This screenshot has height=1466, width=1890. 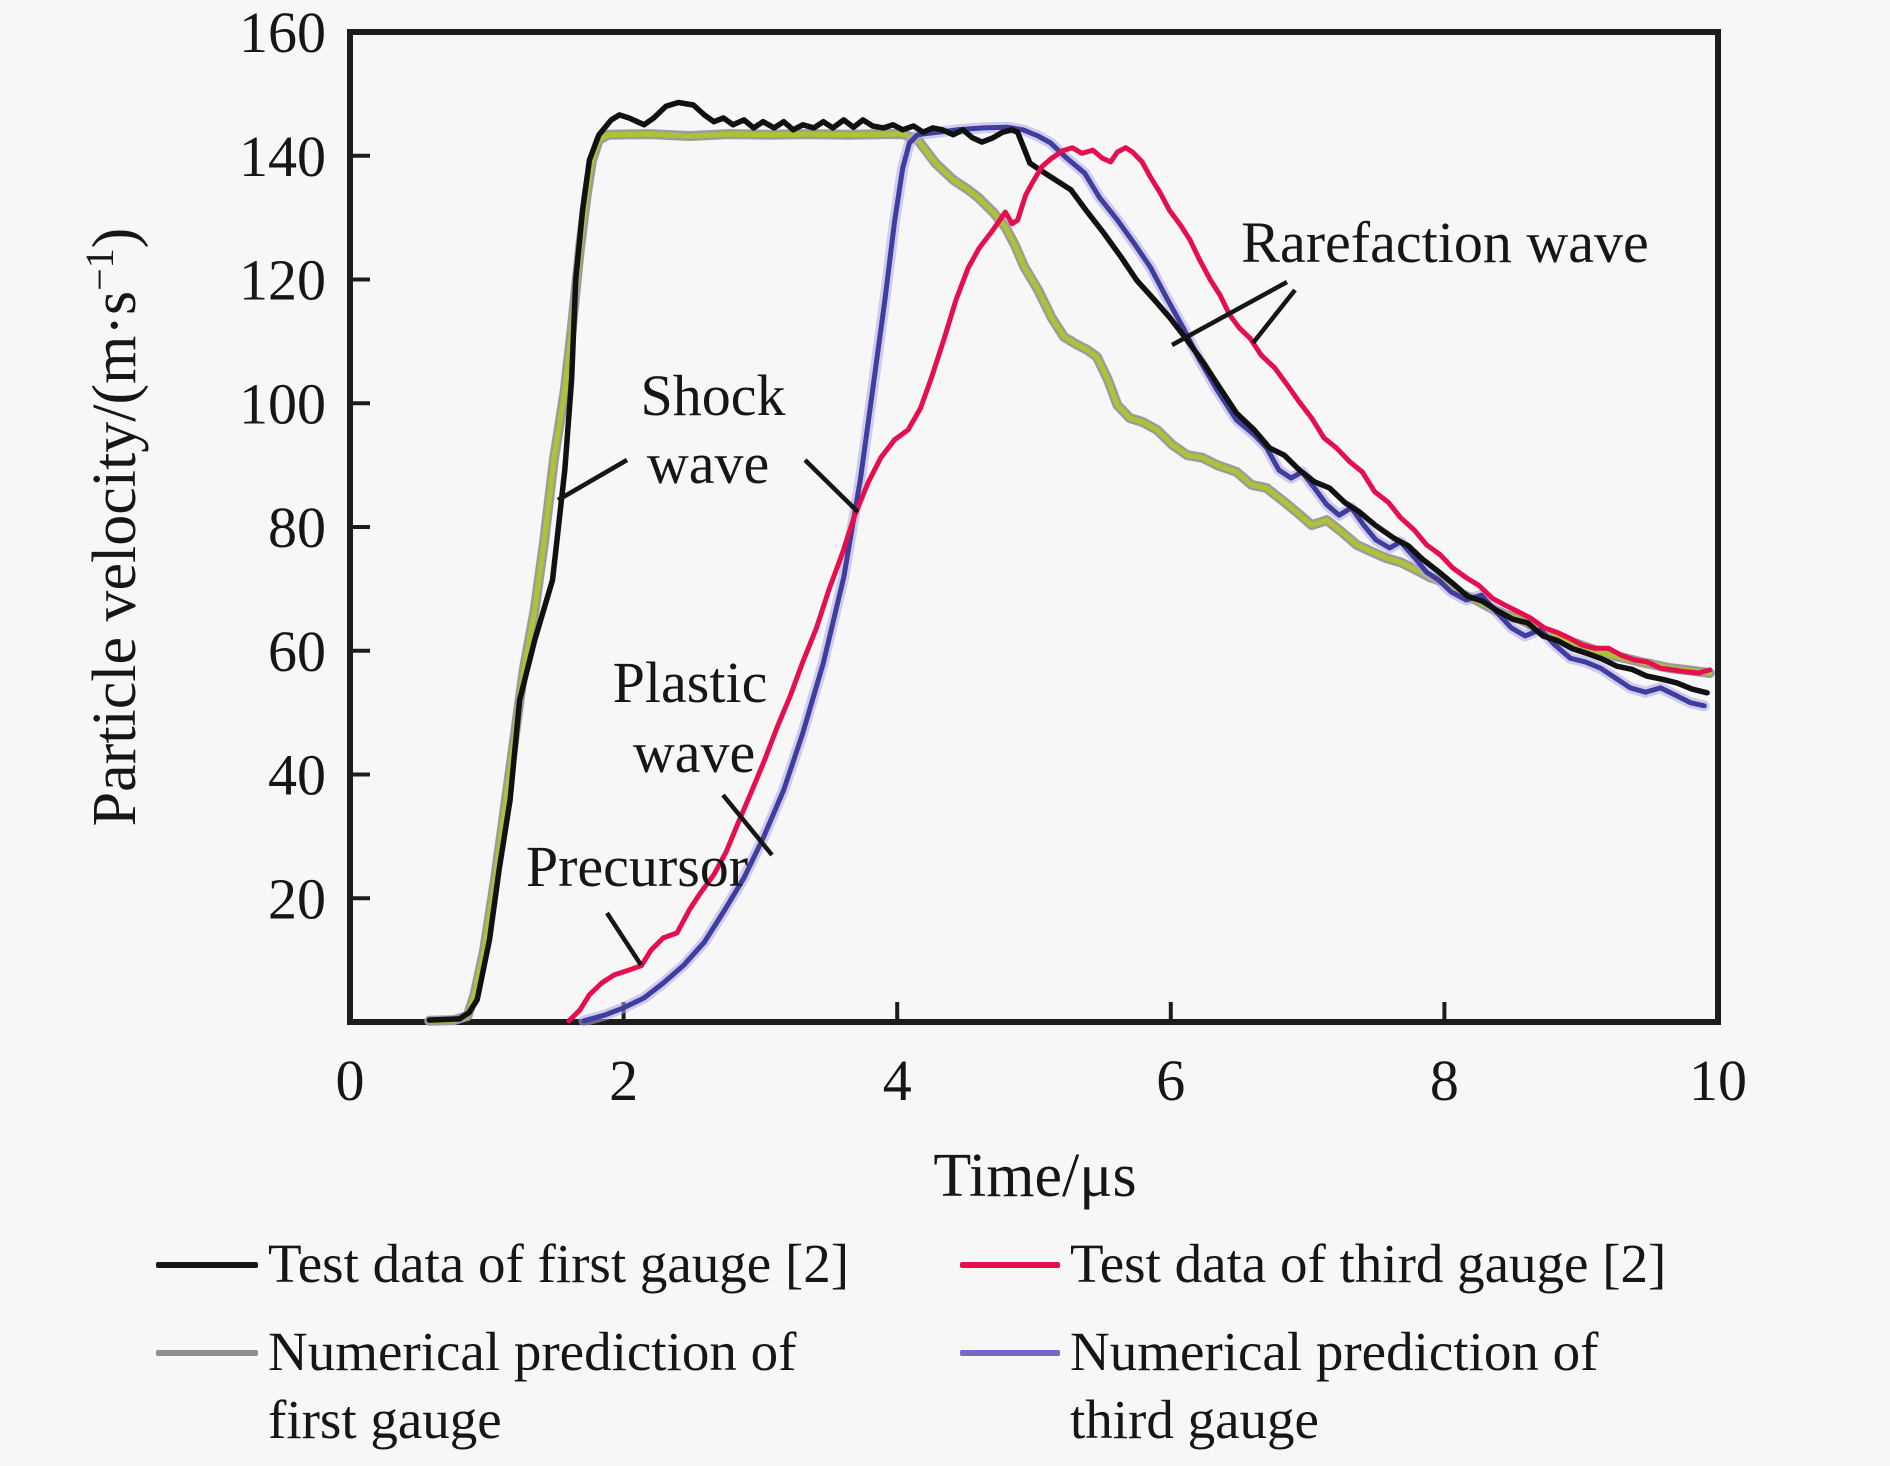 I want to click on rarefaction-wave-leader-left, so click(x=1229, y=313).